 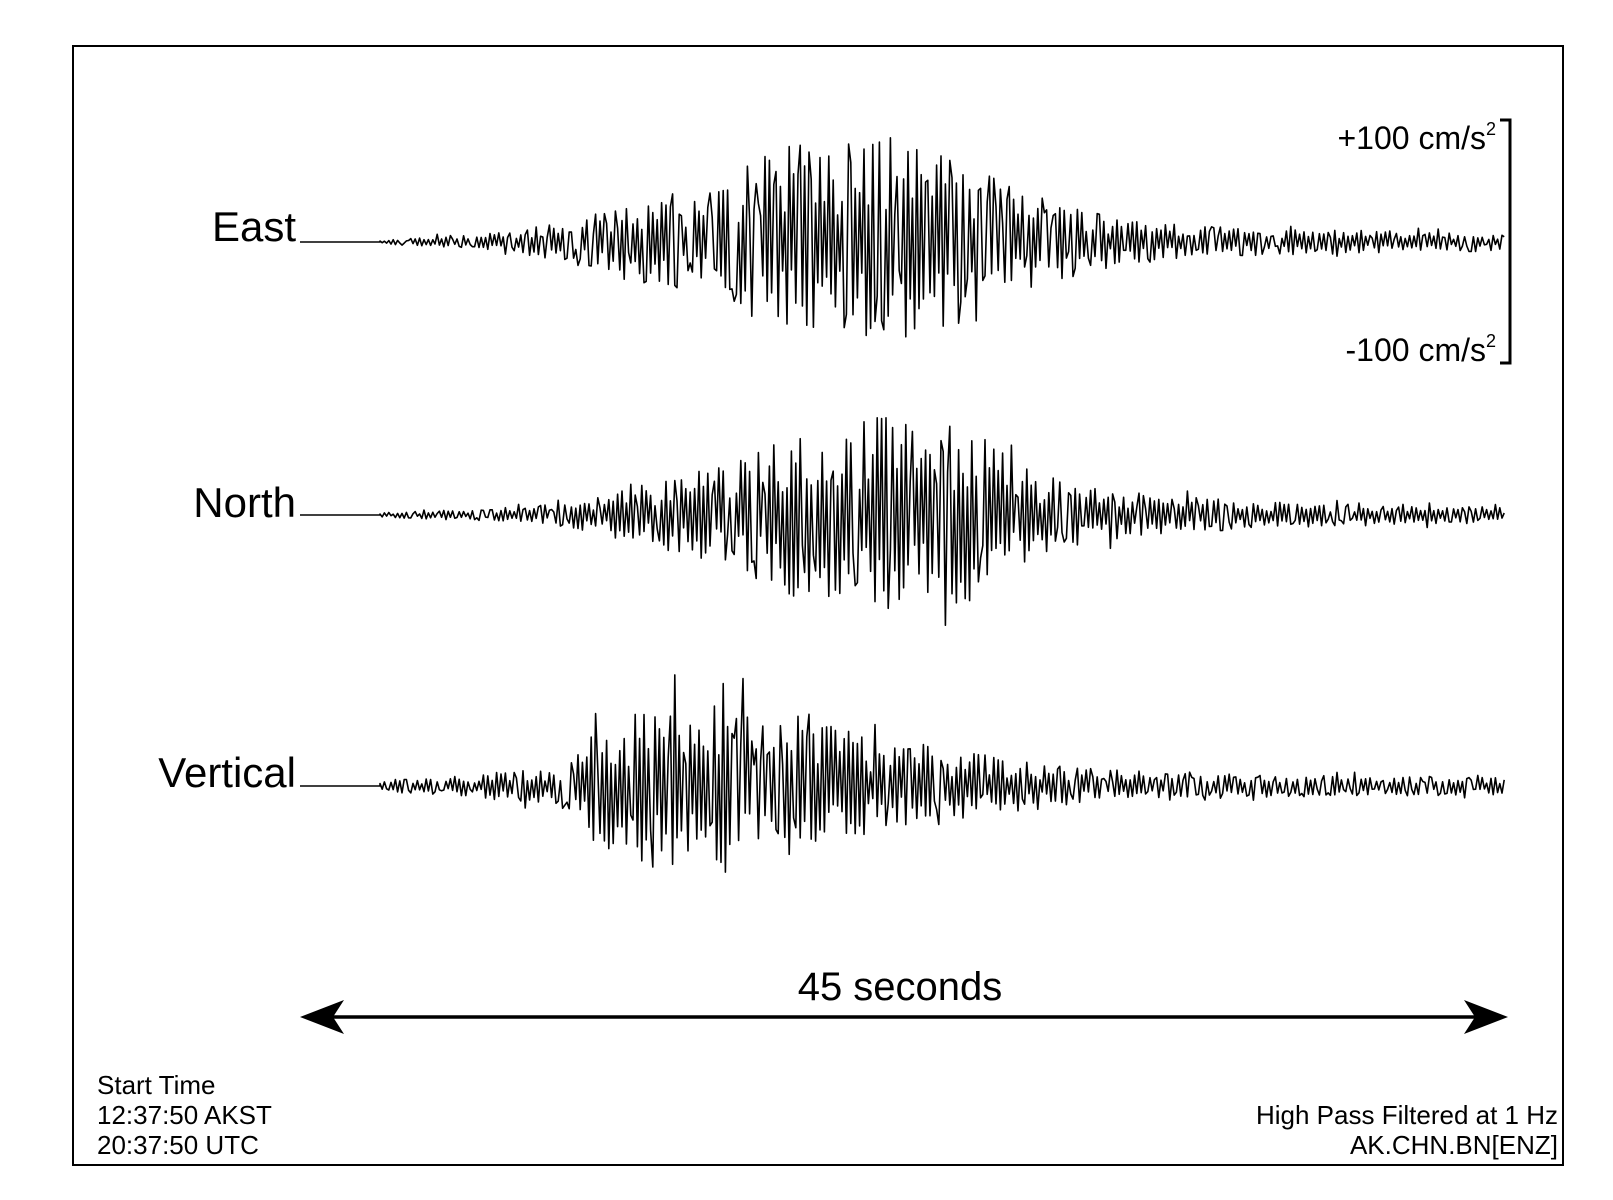 I want to click on duration-label: 45 seconds, so click(x=900, y=987).